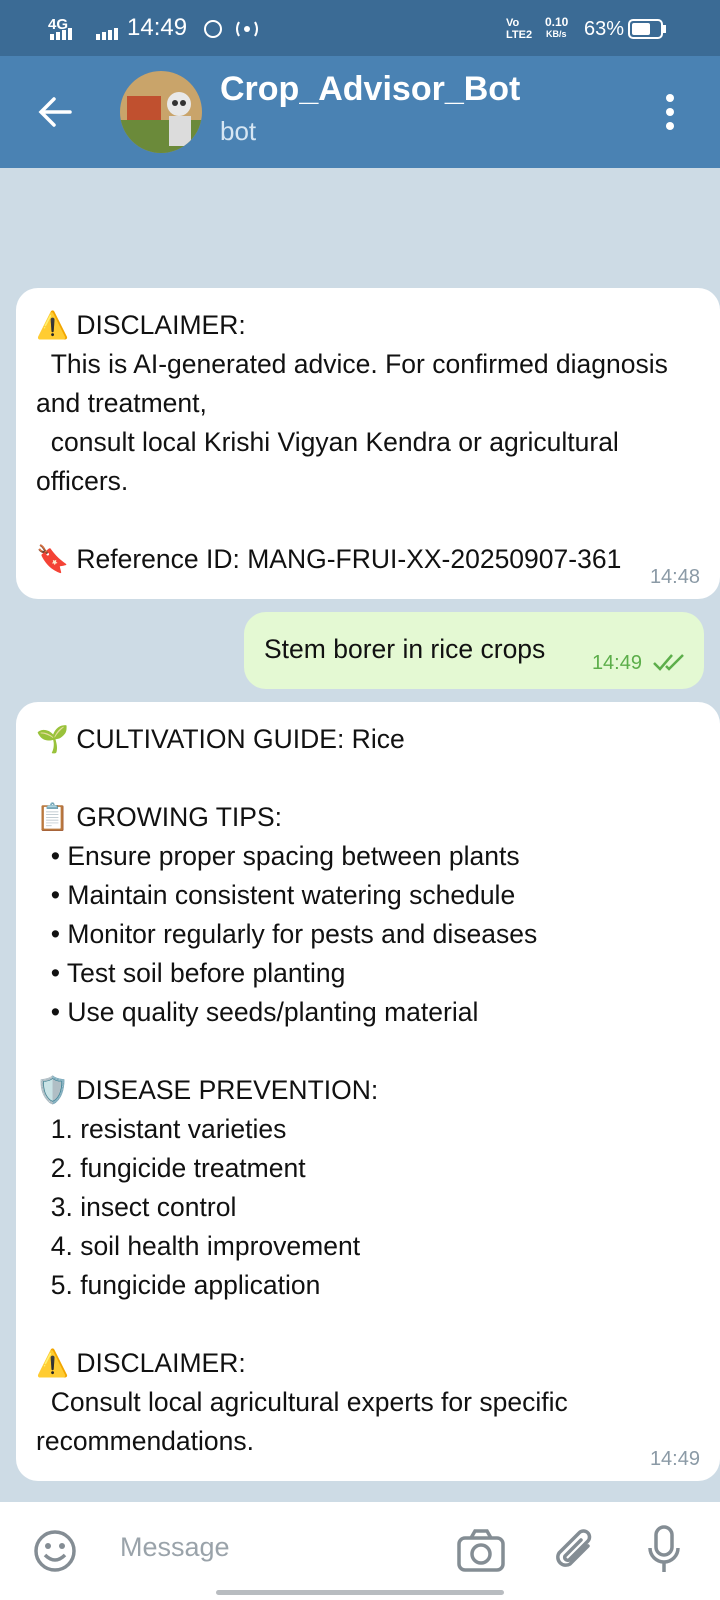 The height and width of the screenshot is (1600, 720). Describe the element at coordinates (664, 1550) in the screenshot. I see `voice-button` at that location.